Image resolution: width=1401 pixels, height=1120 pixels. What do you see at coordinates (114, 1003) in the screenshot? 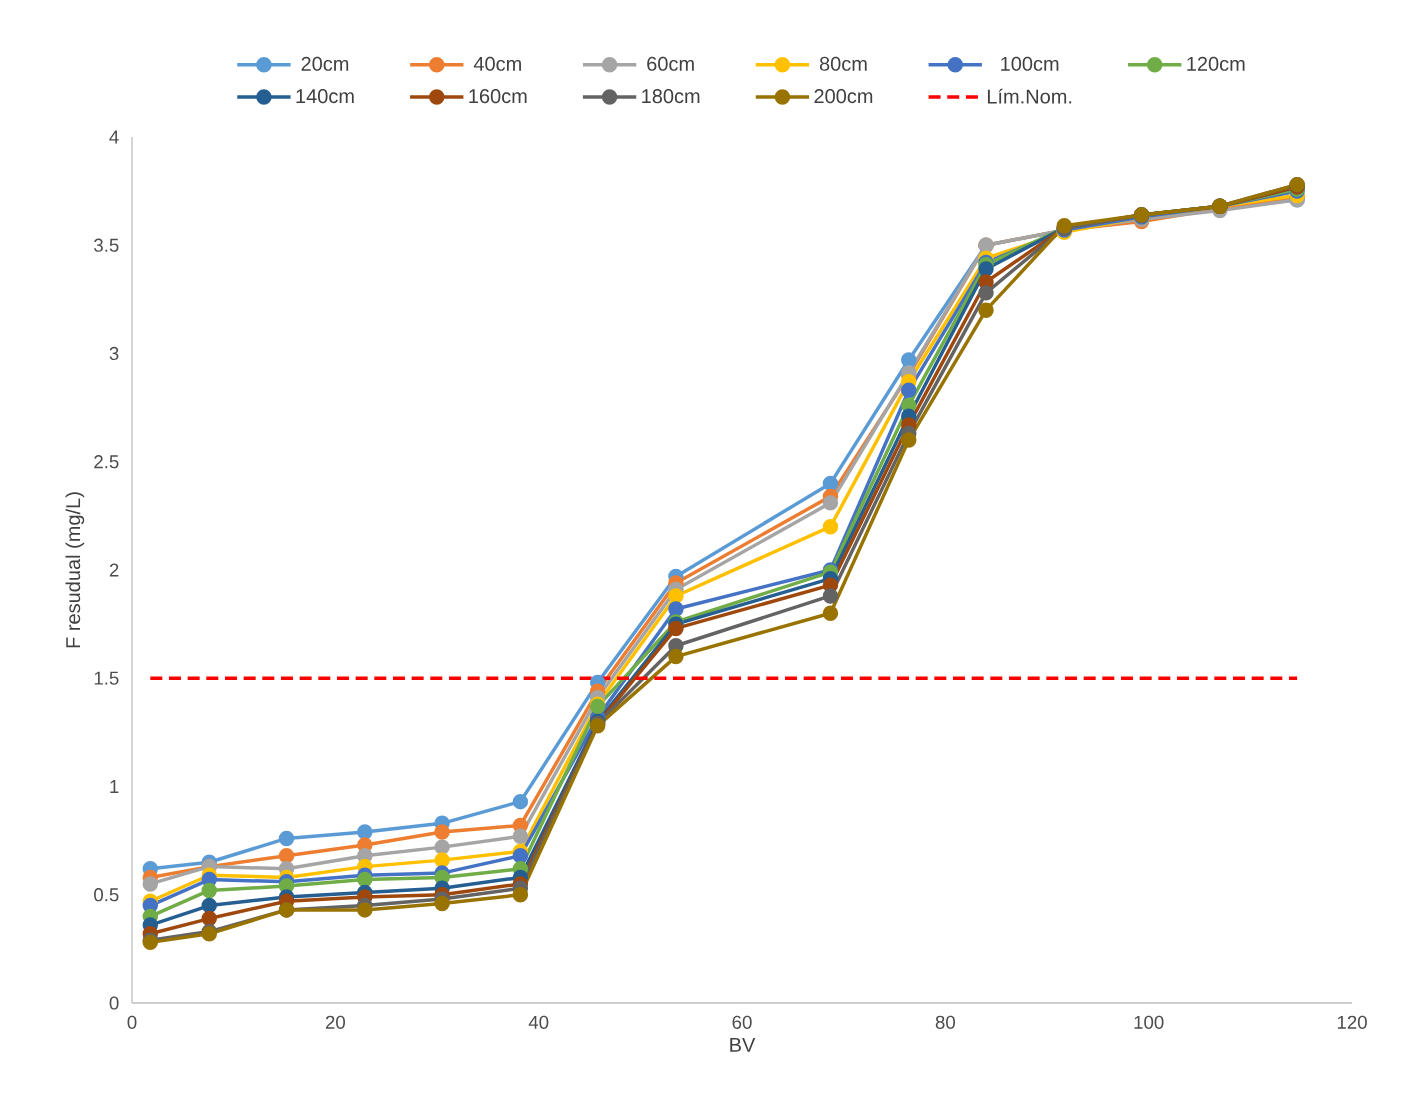
I see `y-tick-label: 0` at bounding box center [114, 1003].